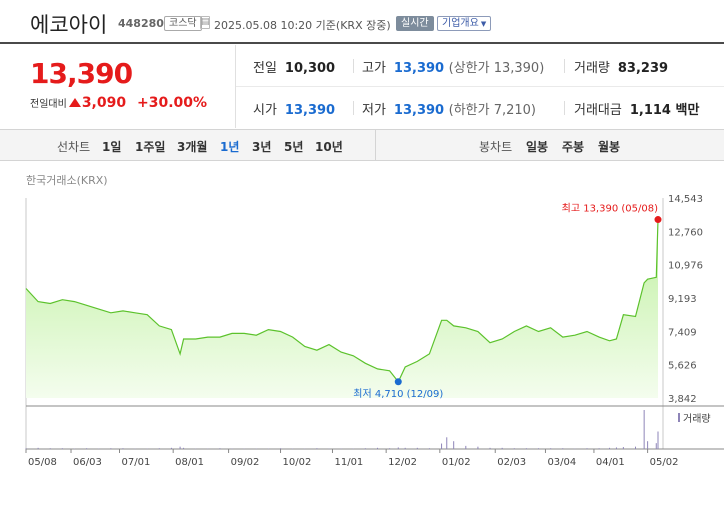 The width and height of the screenshot is (724, 519). I want to click on volume: 거래량 83,239, so click(621, 66).